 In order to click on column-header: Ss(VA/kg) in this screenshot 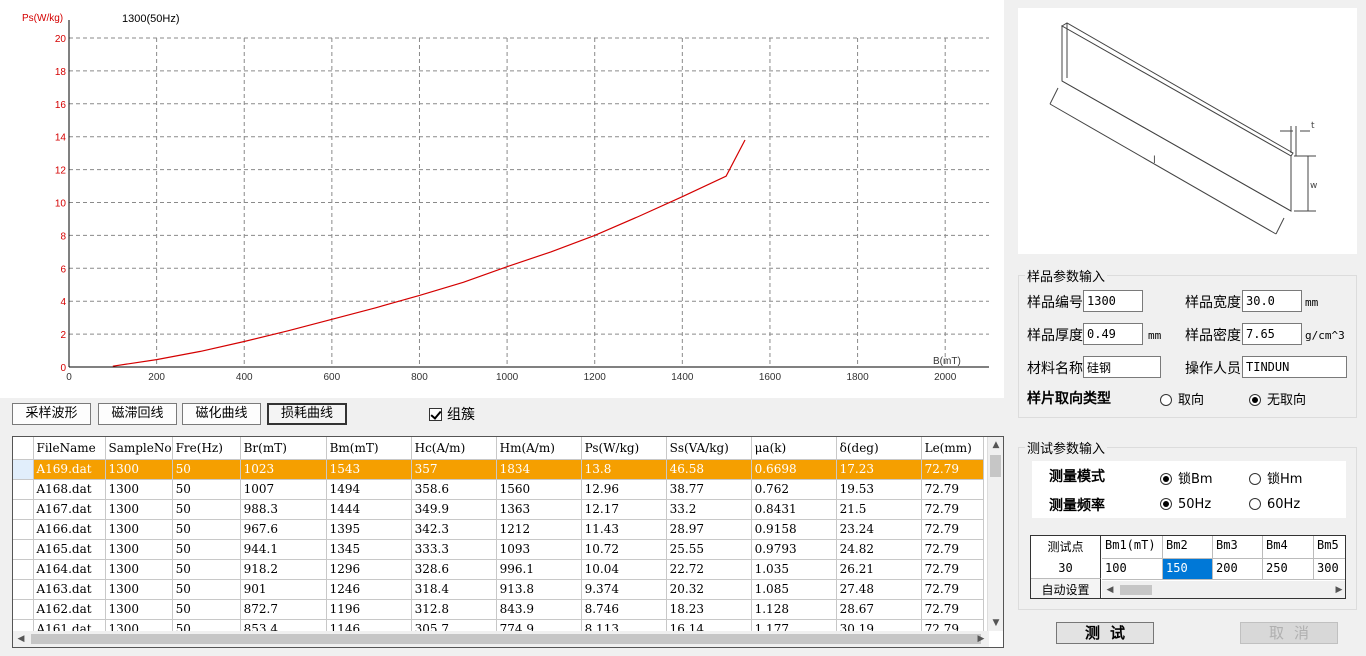, I will do `click(709, 448)`.